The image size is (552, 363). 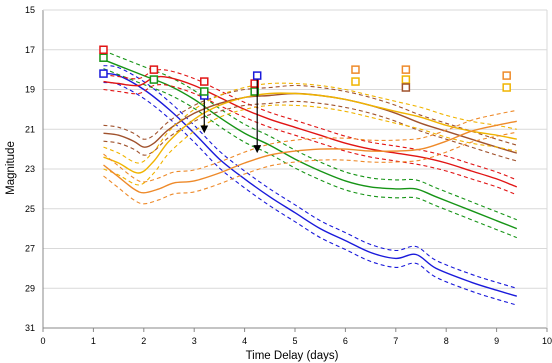 I want to click on x-tick-label: 2, so click(x=143, y=341).